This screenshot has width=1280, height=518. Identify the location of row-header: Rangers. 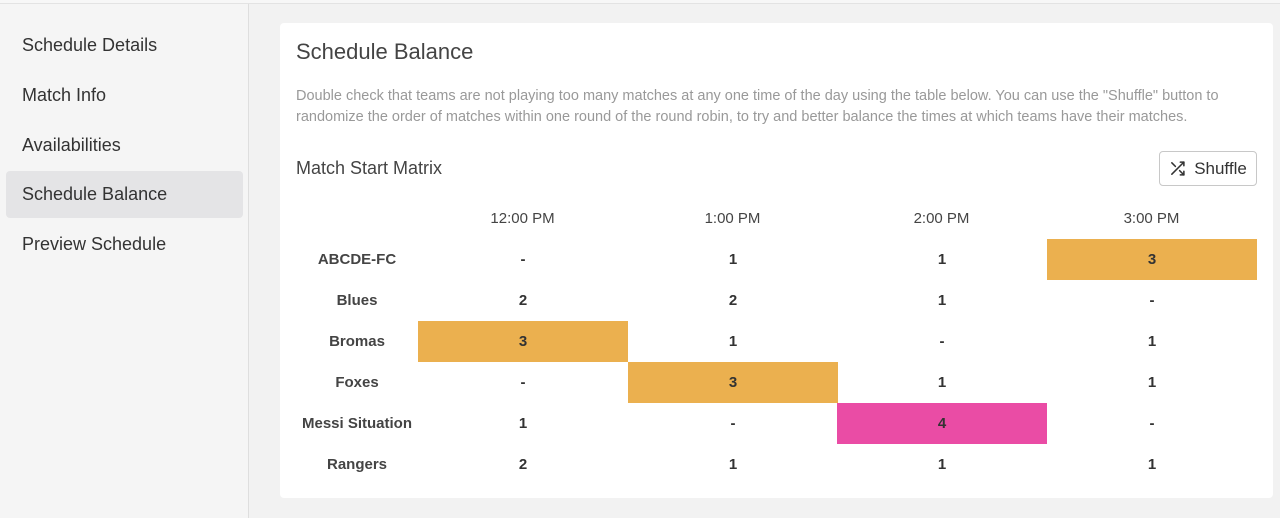
(357, 464).